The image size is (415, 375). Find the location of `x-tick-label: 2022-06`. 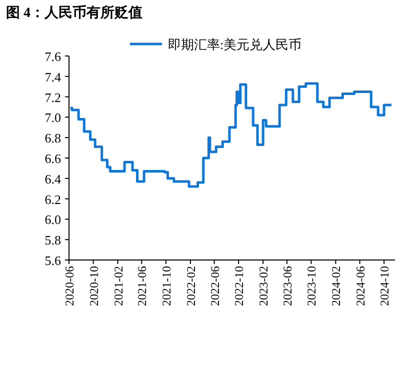

x-tick-label: 2022-06 is located at coordinates (215, 286).